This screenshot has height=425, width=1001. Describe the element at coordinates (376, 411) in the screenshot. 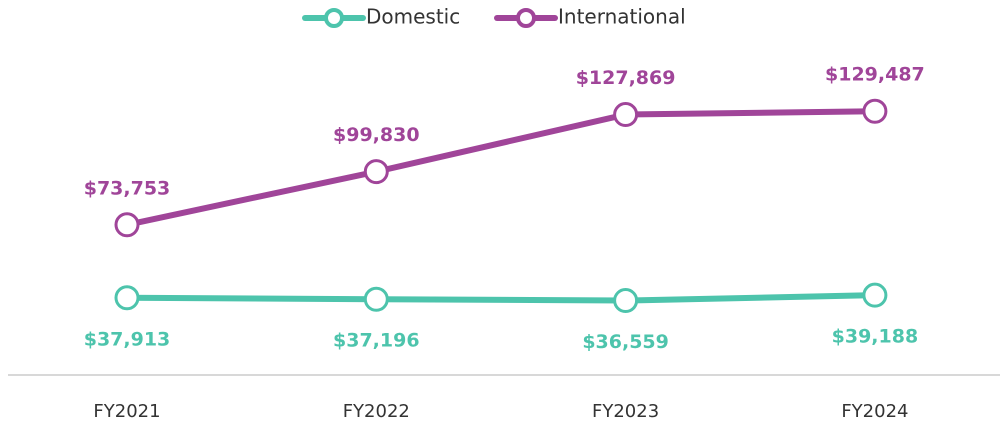

I see `x-tick-label: FY2022` at that location.